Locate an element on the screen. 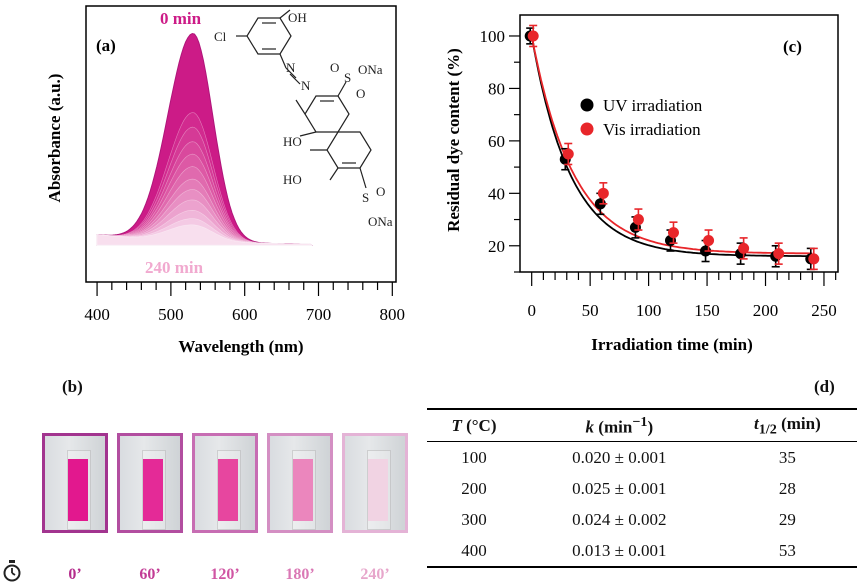  vial-time-label: 240’ is located at coordinates (375, 574).